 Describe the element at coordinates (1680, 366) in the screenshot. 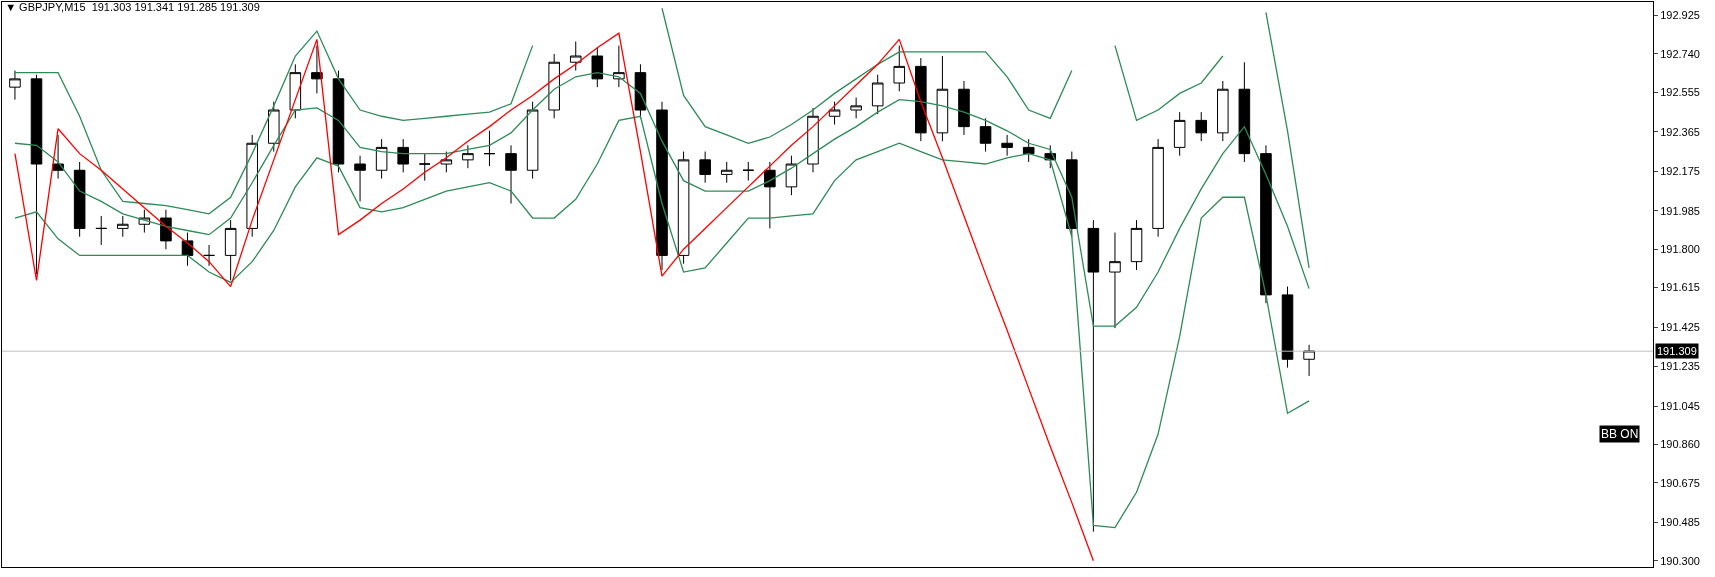

I see `y-tick-label: 191.235` at that location.